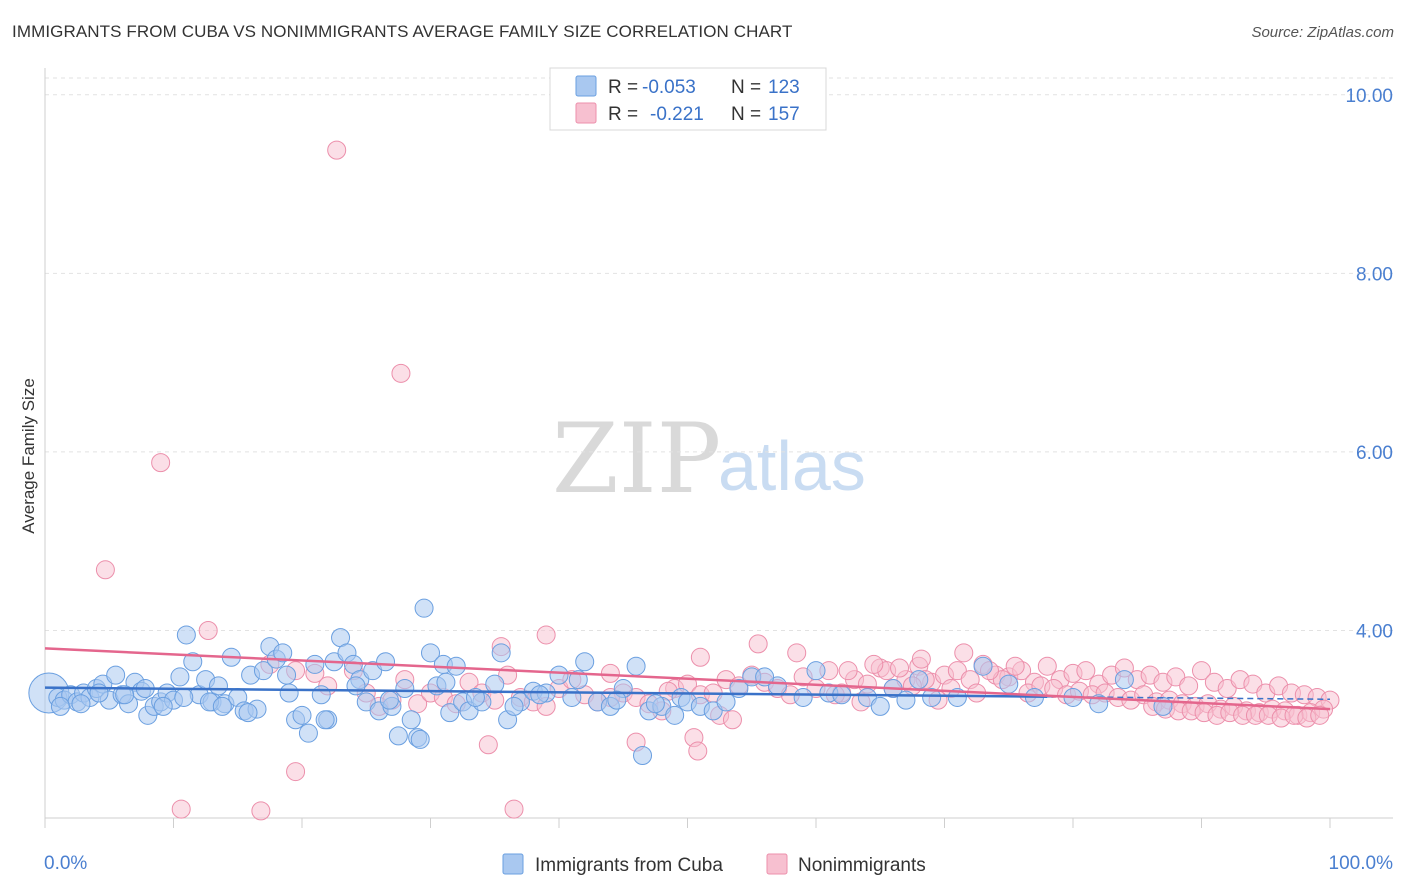 Image resolution: width=1406 pixels, height=892 pixels. Describe the element at coordinates (1189, 697) in the screenshot. I see `cuba-trend-line-extension` at that location.